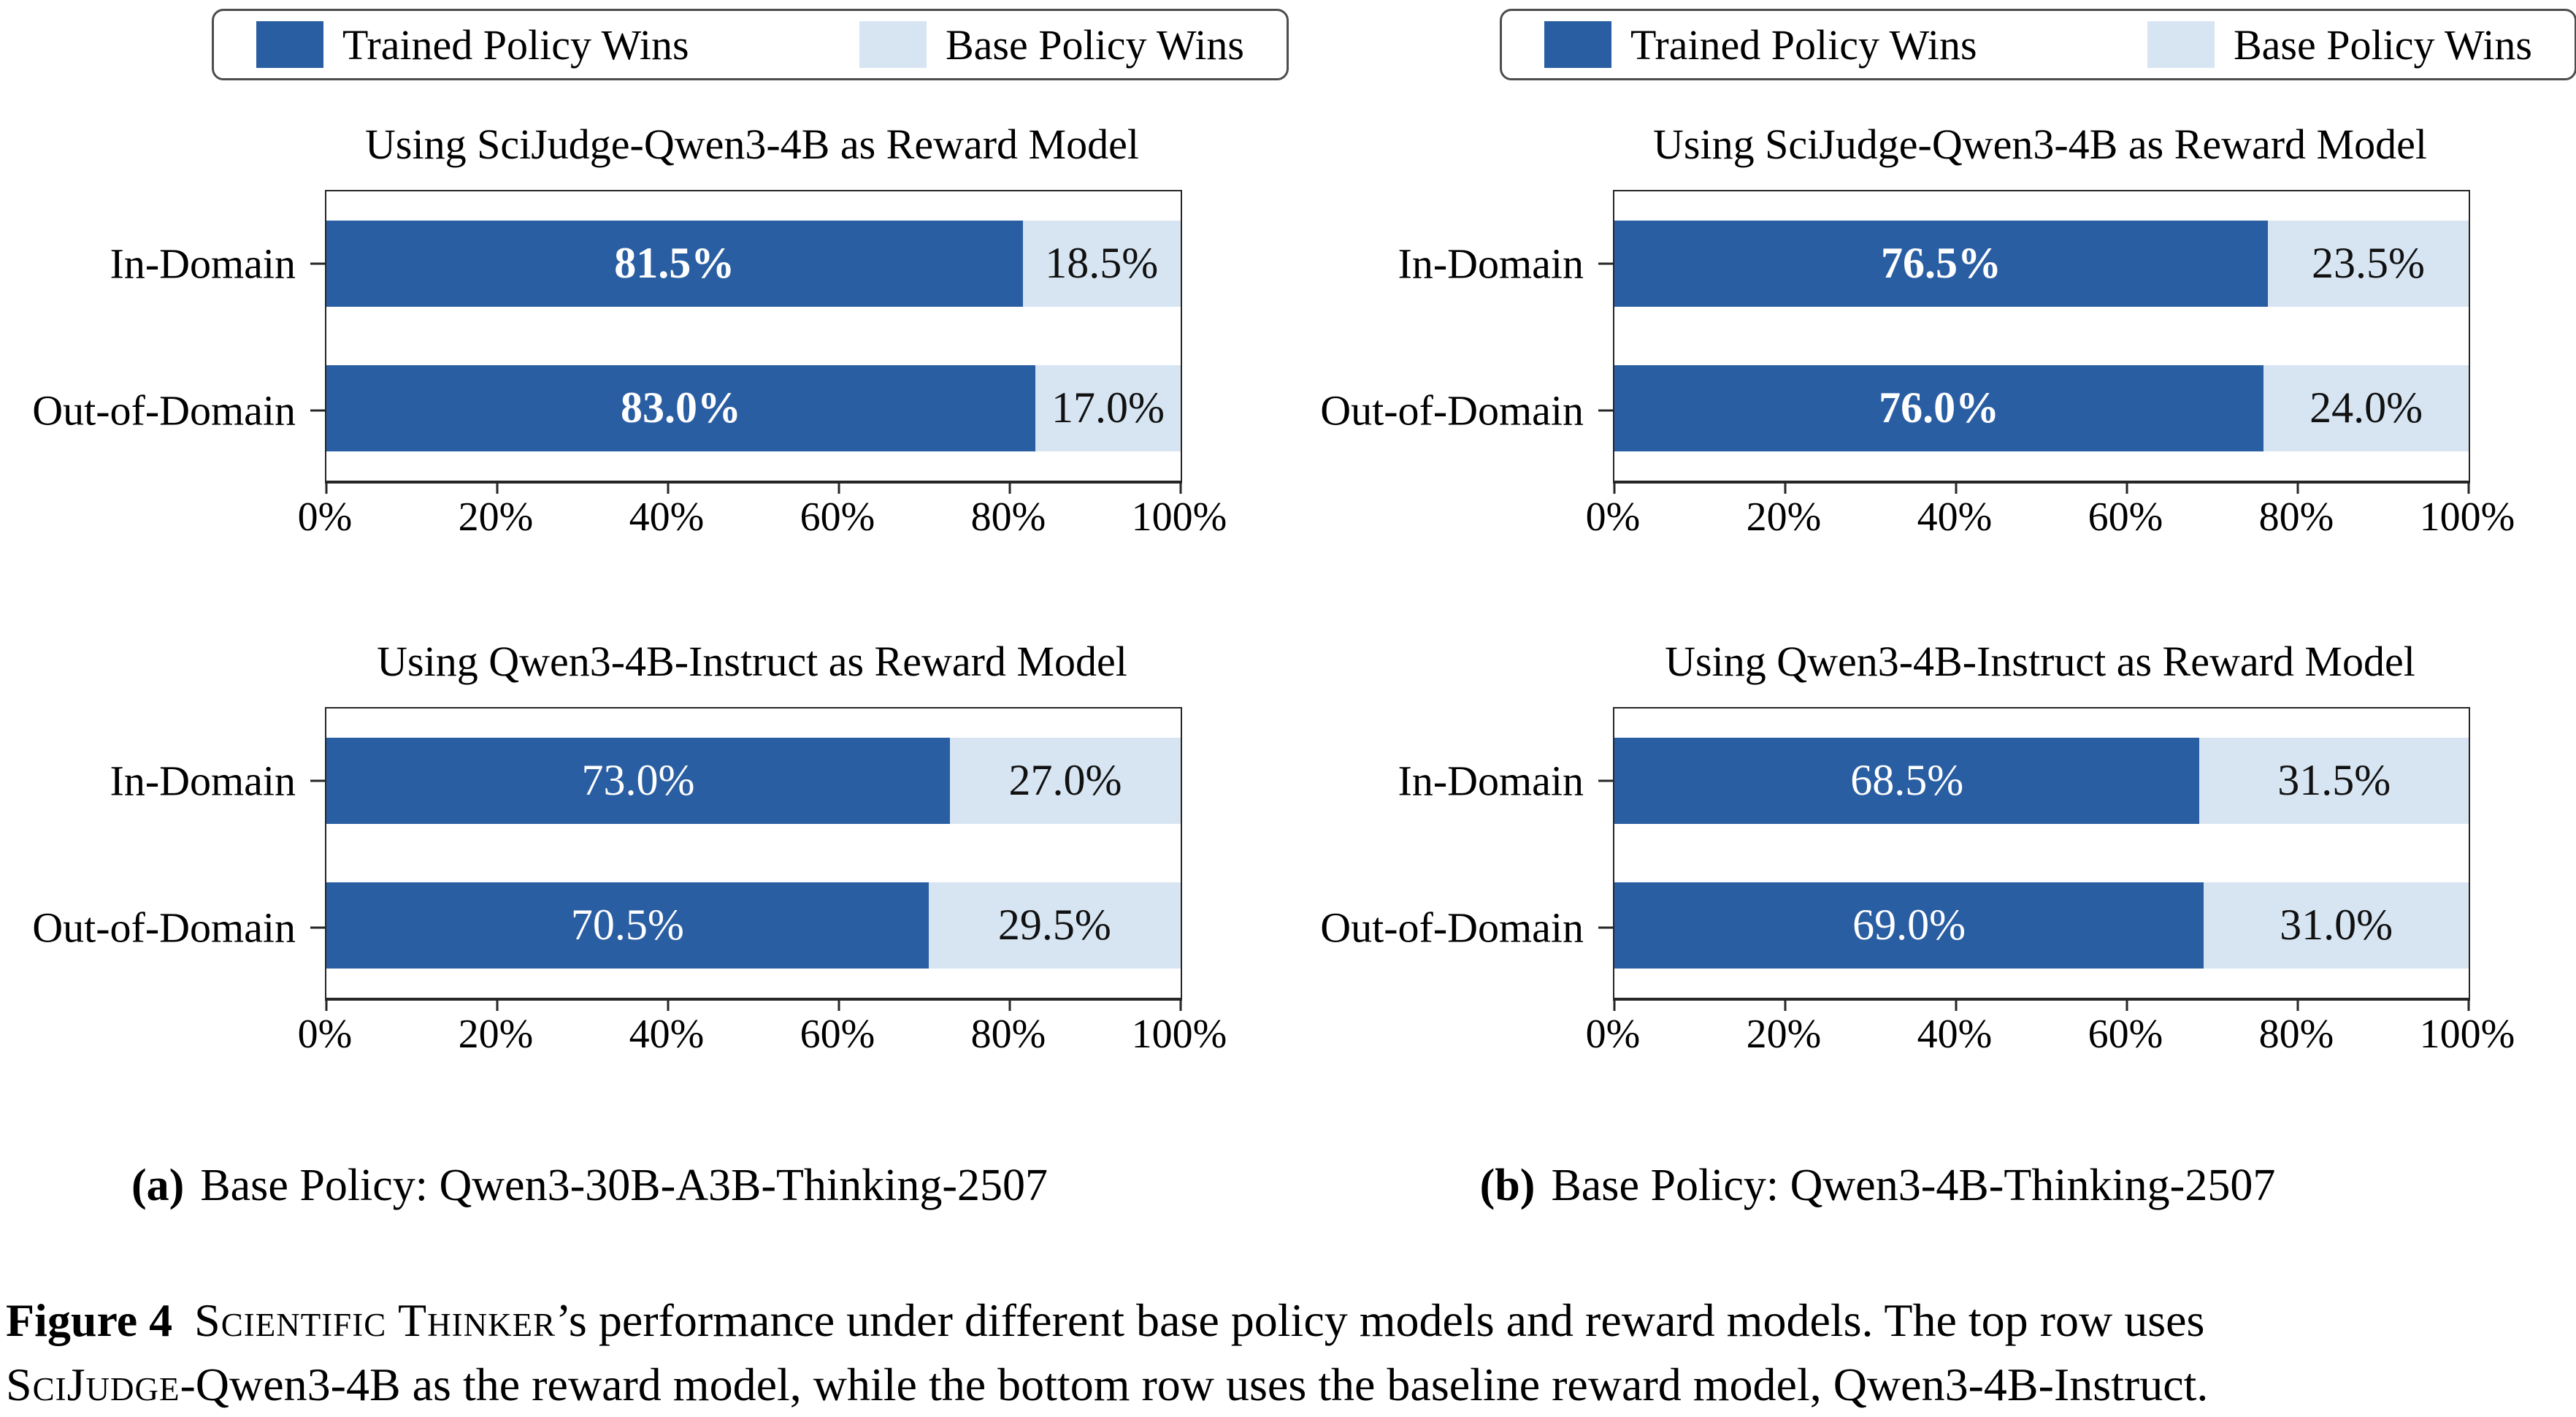 Image resolution: width=2576 pixels, height=1417 pixels. What do you see at coordinates (1907, 781) in the screenshot?
I see `bar-segment-trained: 68.5%` at bounding box center [1907, 781].